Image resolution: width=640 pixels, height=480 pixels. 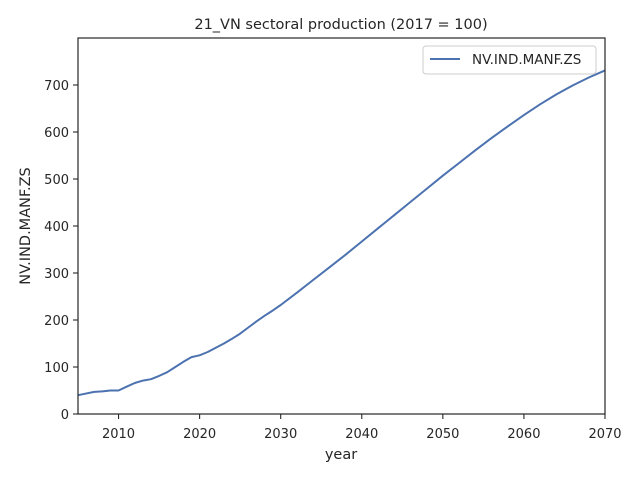 I want to click on legend: NV.IND.MANF.ZS, so click(x=509, y=60).